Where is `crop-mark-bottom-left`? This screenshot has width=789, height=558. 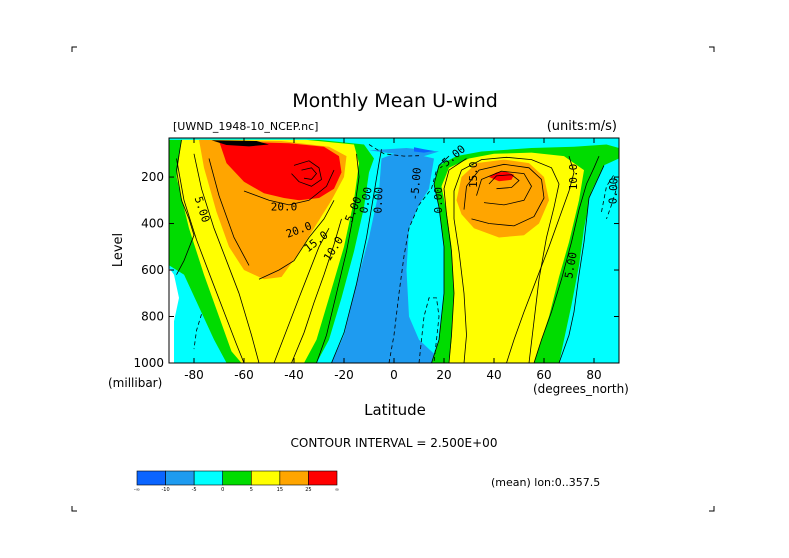 crop-mark-bottom-left is located at coordinates (74, 509).